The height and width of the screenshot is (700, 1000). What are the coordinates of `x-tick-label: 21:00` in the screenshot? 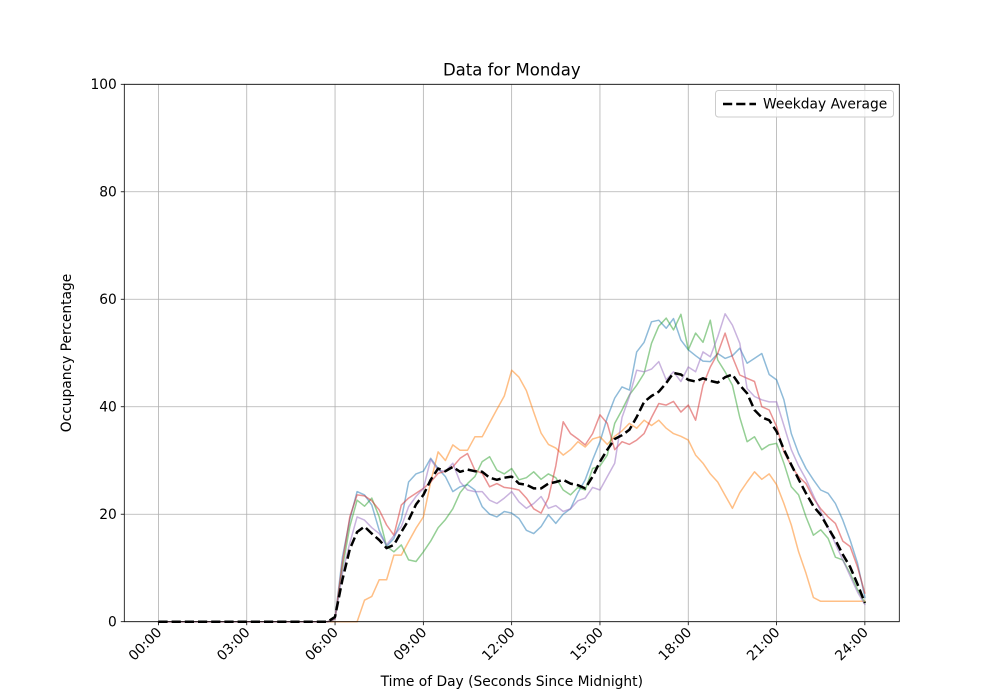 It's located at (763, 644).